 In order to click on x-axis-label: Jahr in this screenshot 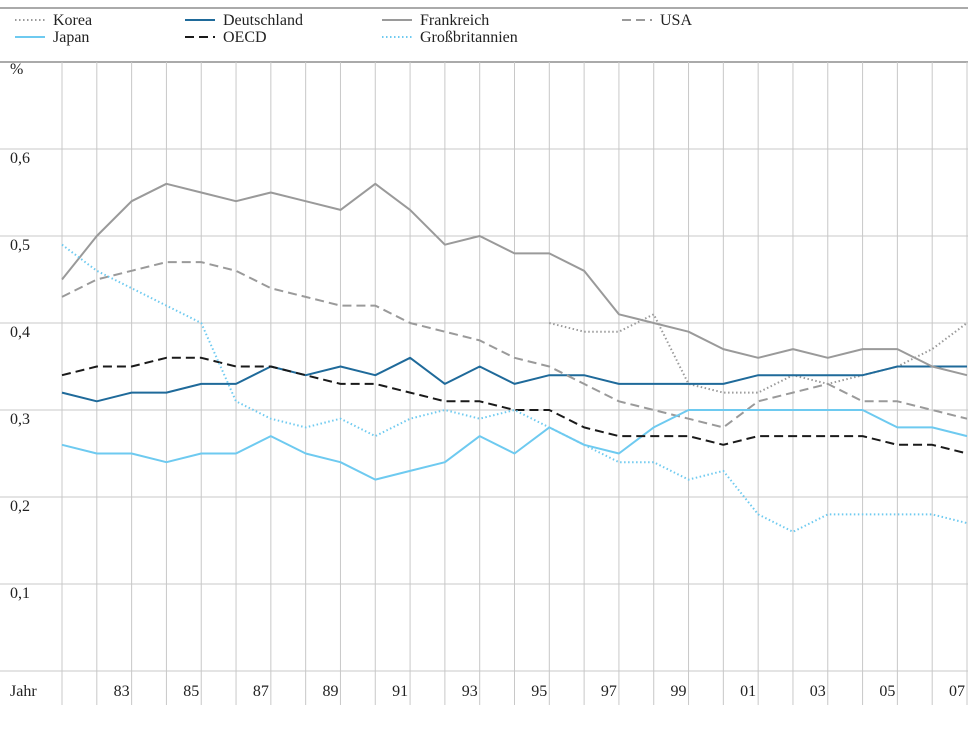, I will do `click(23, 691)`.